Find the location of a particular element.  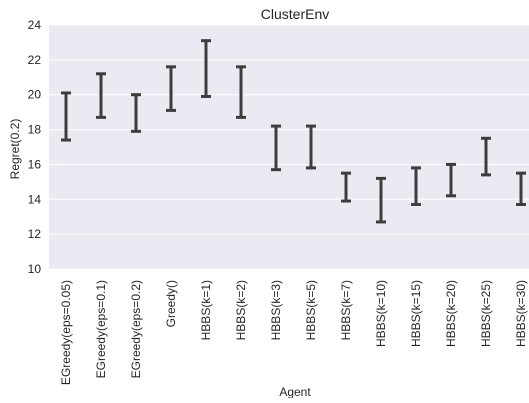

y-tick-label: 24 is located at coordinates (35, 25).